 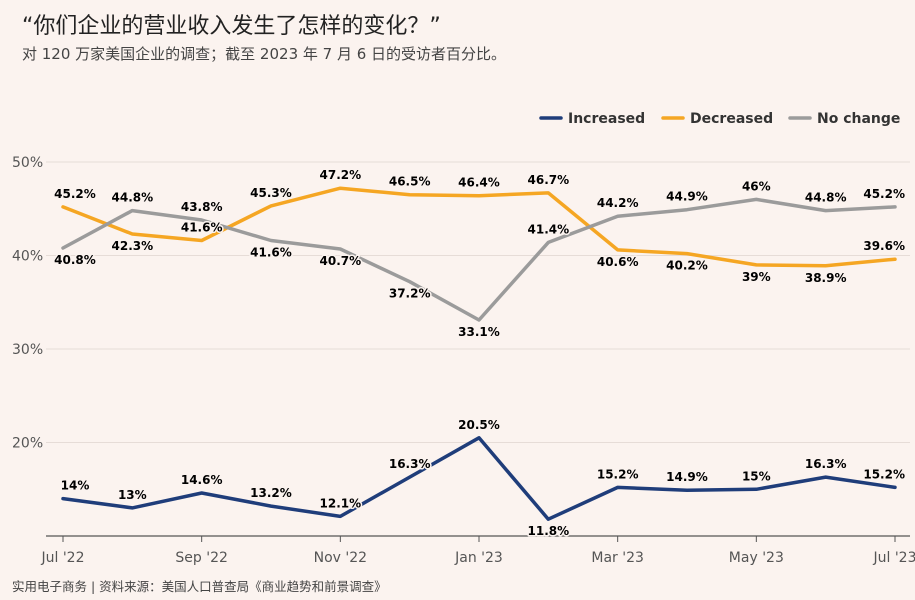 What do you see at coordinates (341, 503) in the screenshot?
I see `data-label: 12.1%` at bounding box center [341, 503].